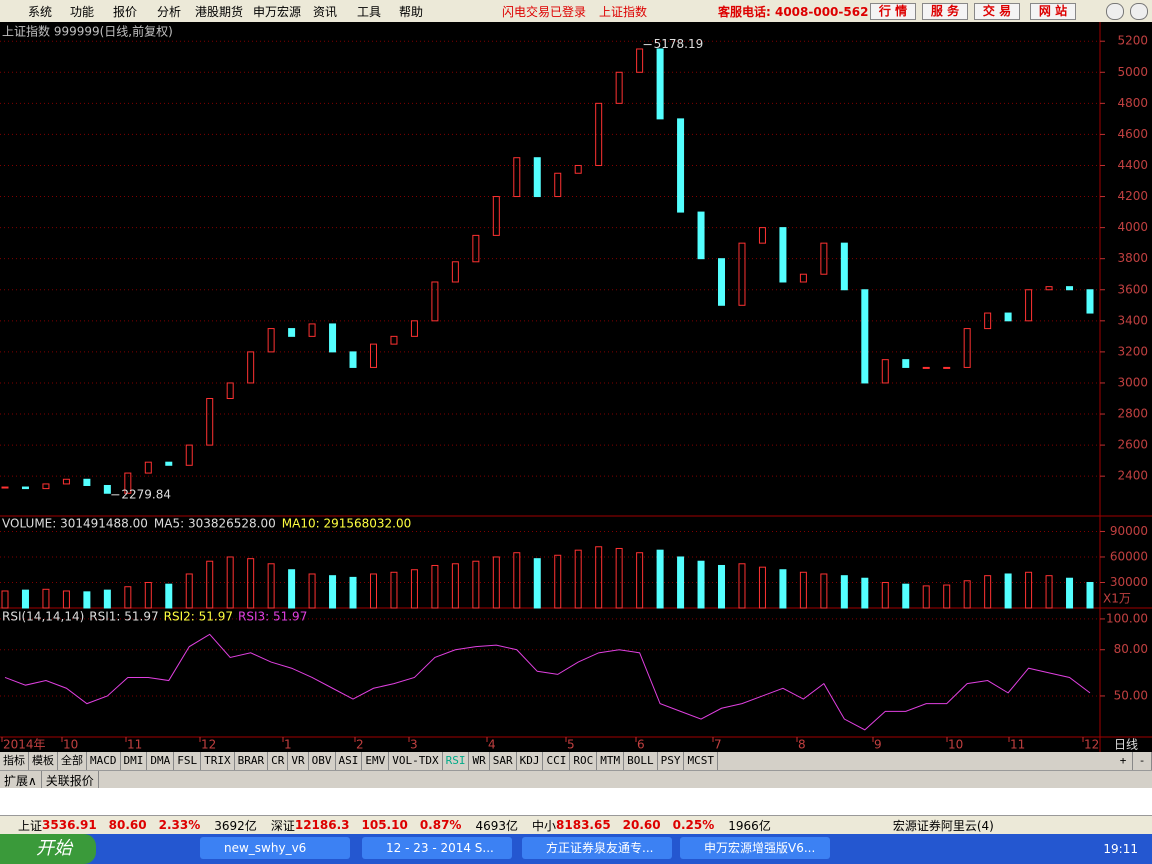 The width and height of the screenshot is (1152, 864). I want to click on menu-button: 服 务, so click(945, 11).